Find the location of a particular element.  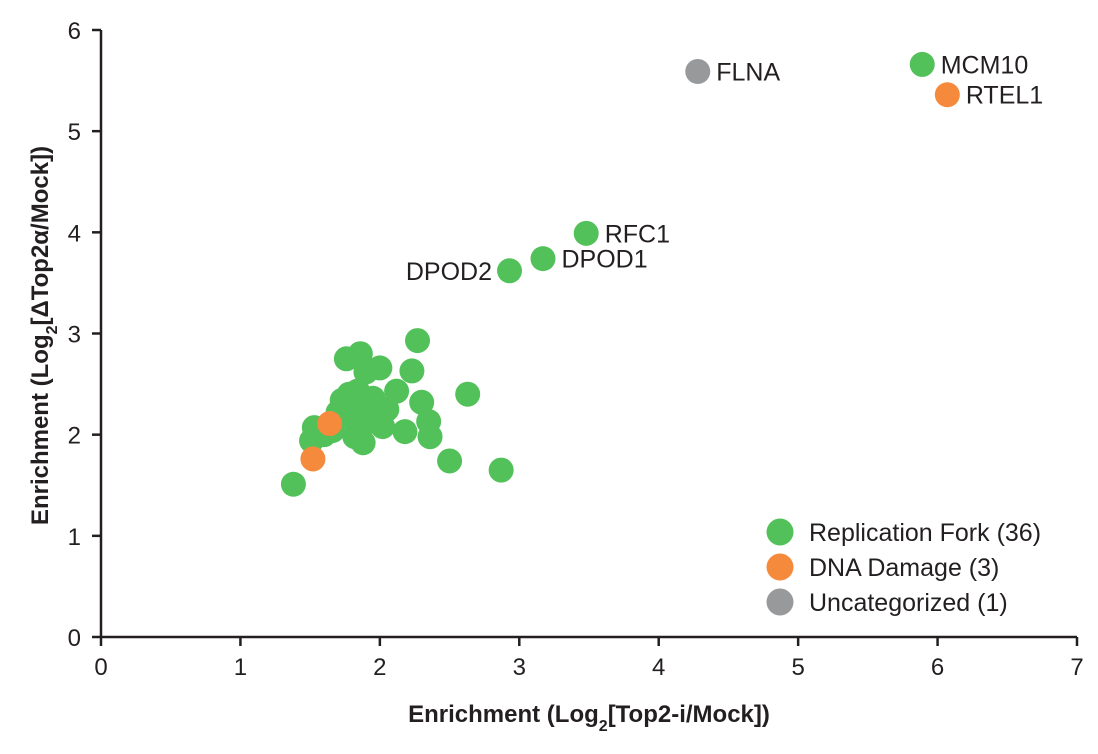

legend-label: Replication Fork (36) is located at coordinates (925, 533).